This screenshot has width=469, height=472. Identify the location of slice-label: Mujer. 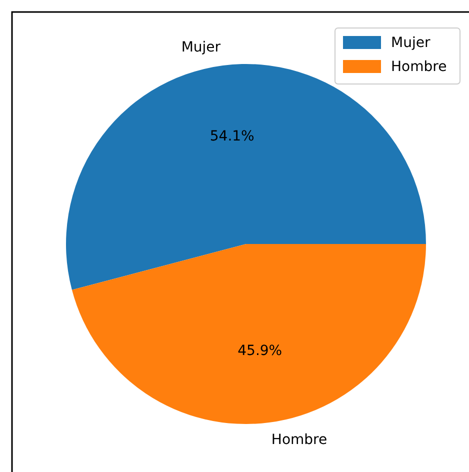
(201, 47).